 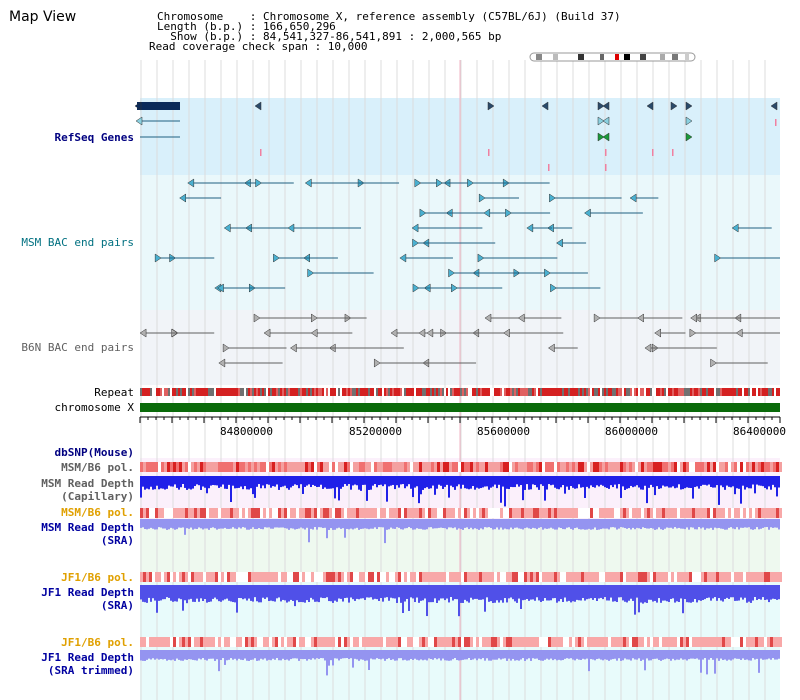 I want to click on track-label-msm-b6-pol-2: MSM/B6 pol., so click(x=97, y=512).